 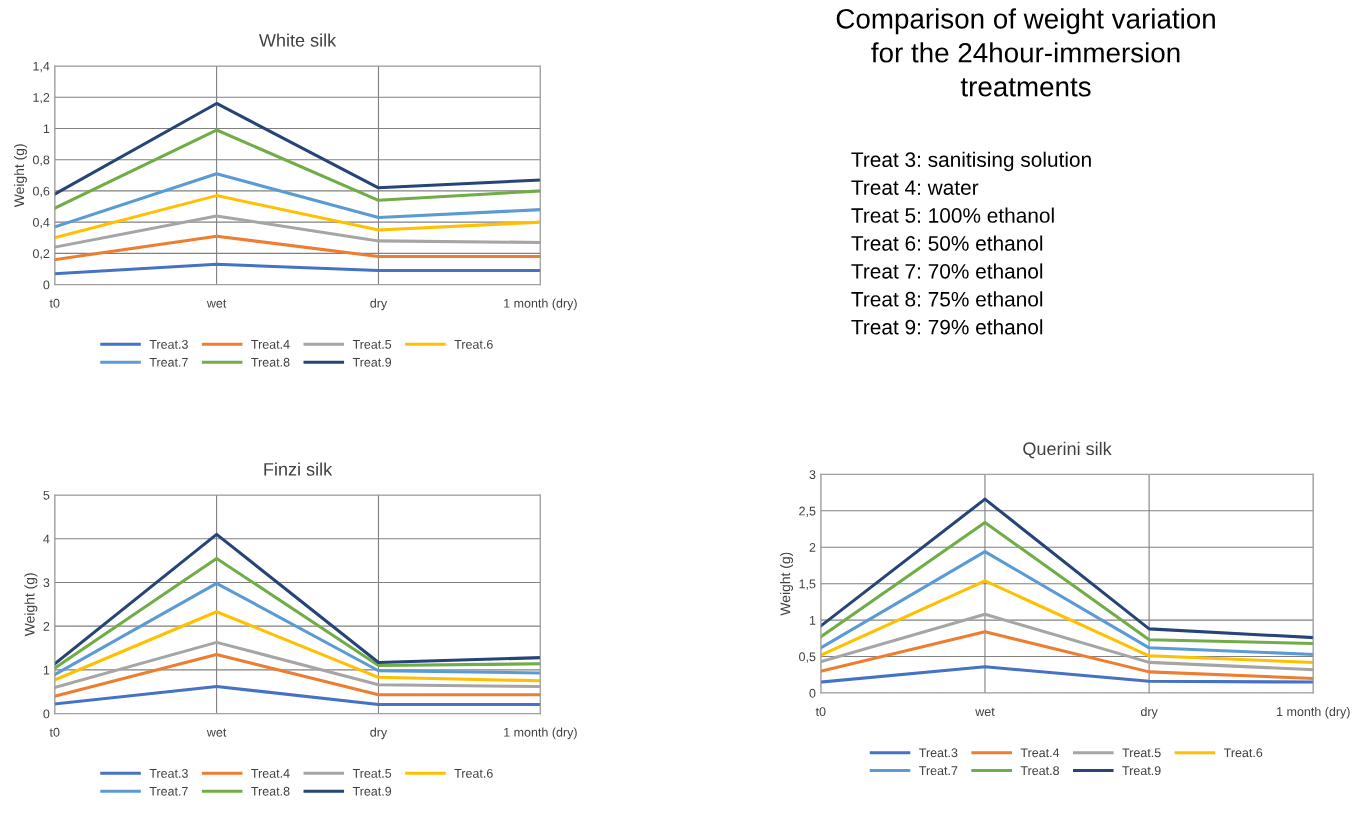 What do you see at coordinates (41, 223) in the screenshot?
I see `y-tick-label: 0,4` at bounding box center [41, 223].